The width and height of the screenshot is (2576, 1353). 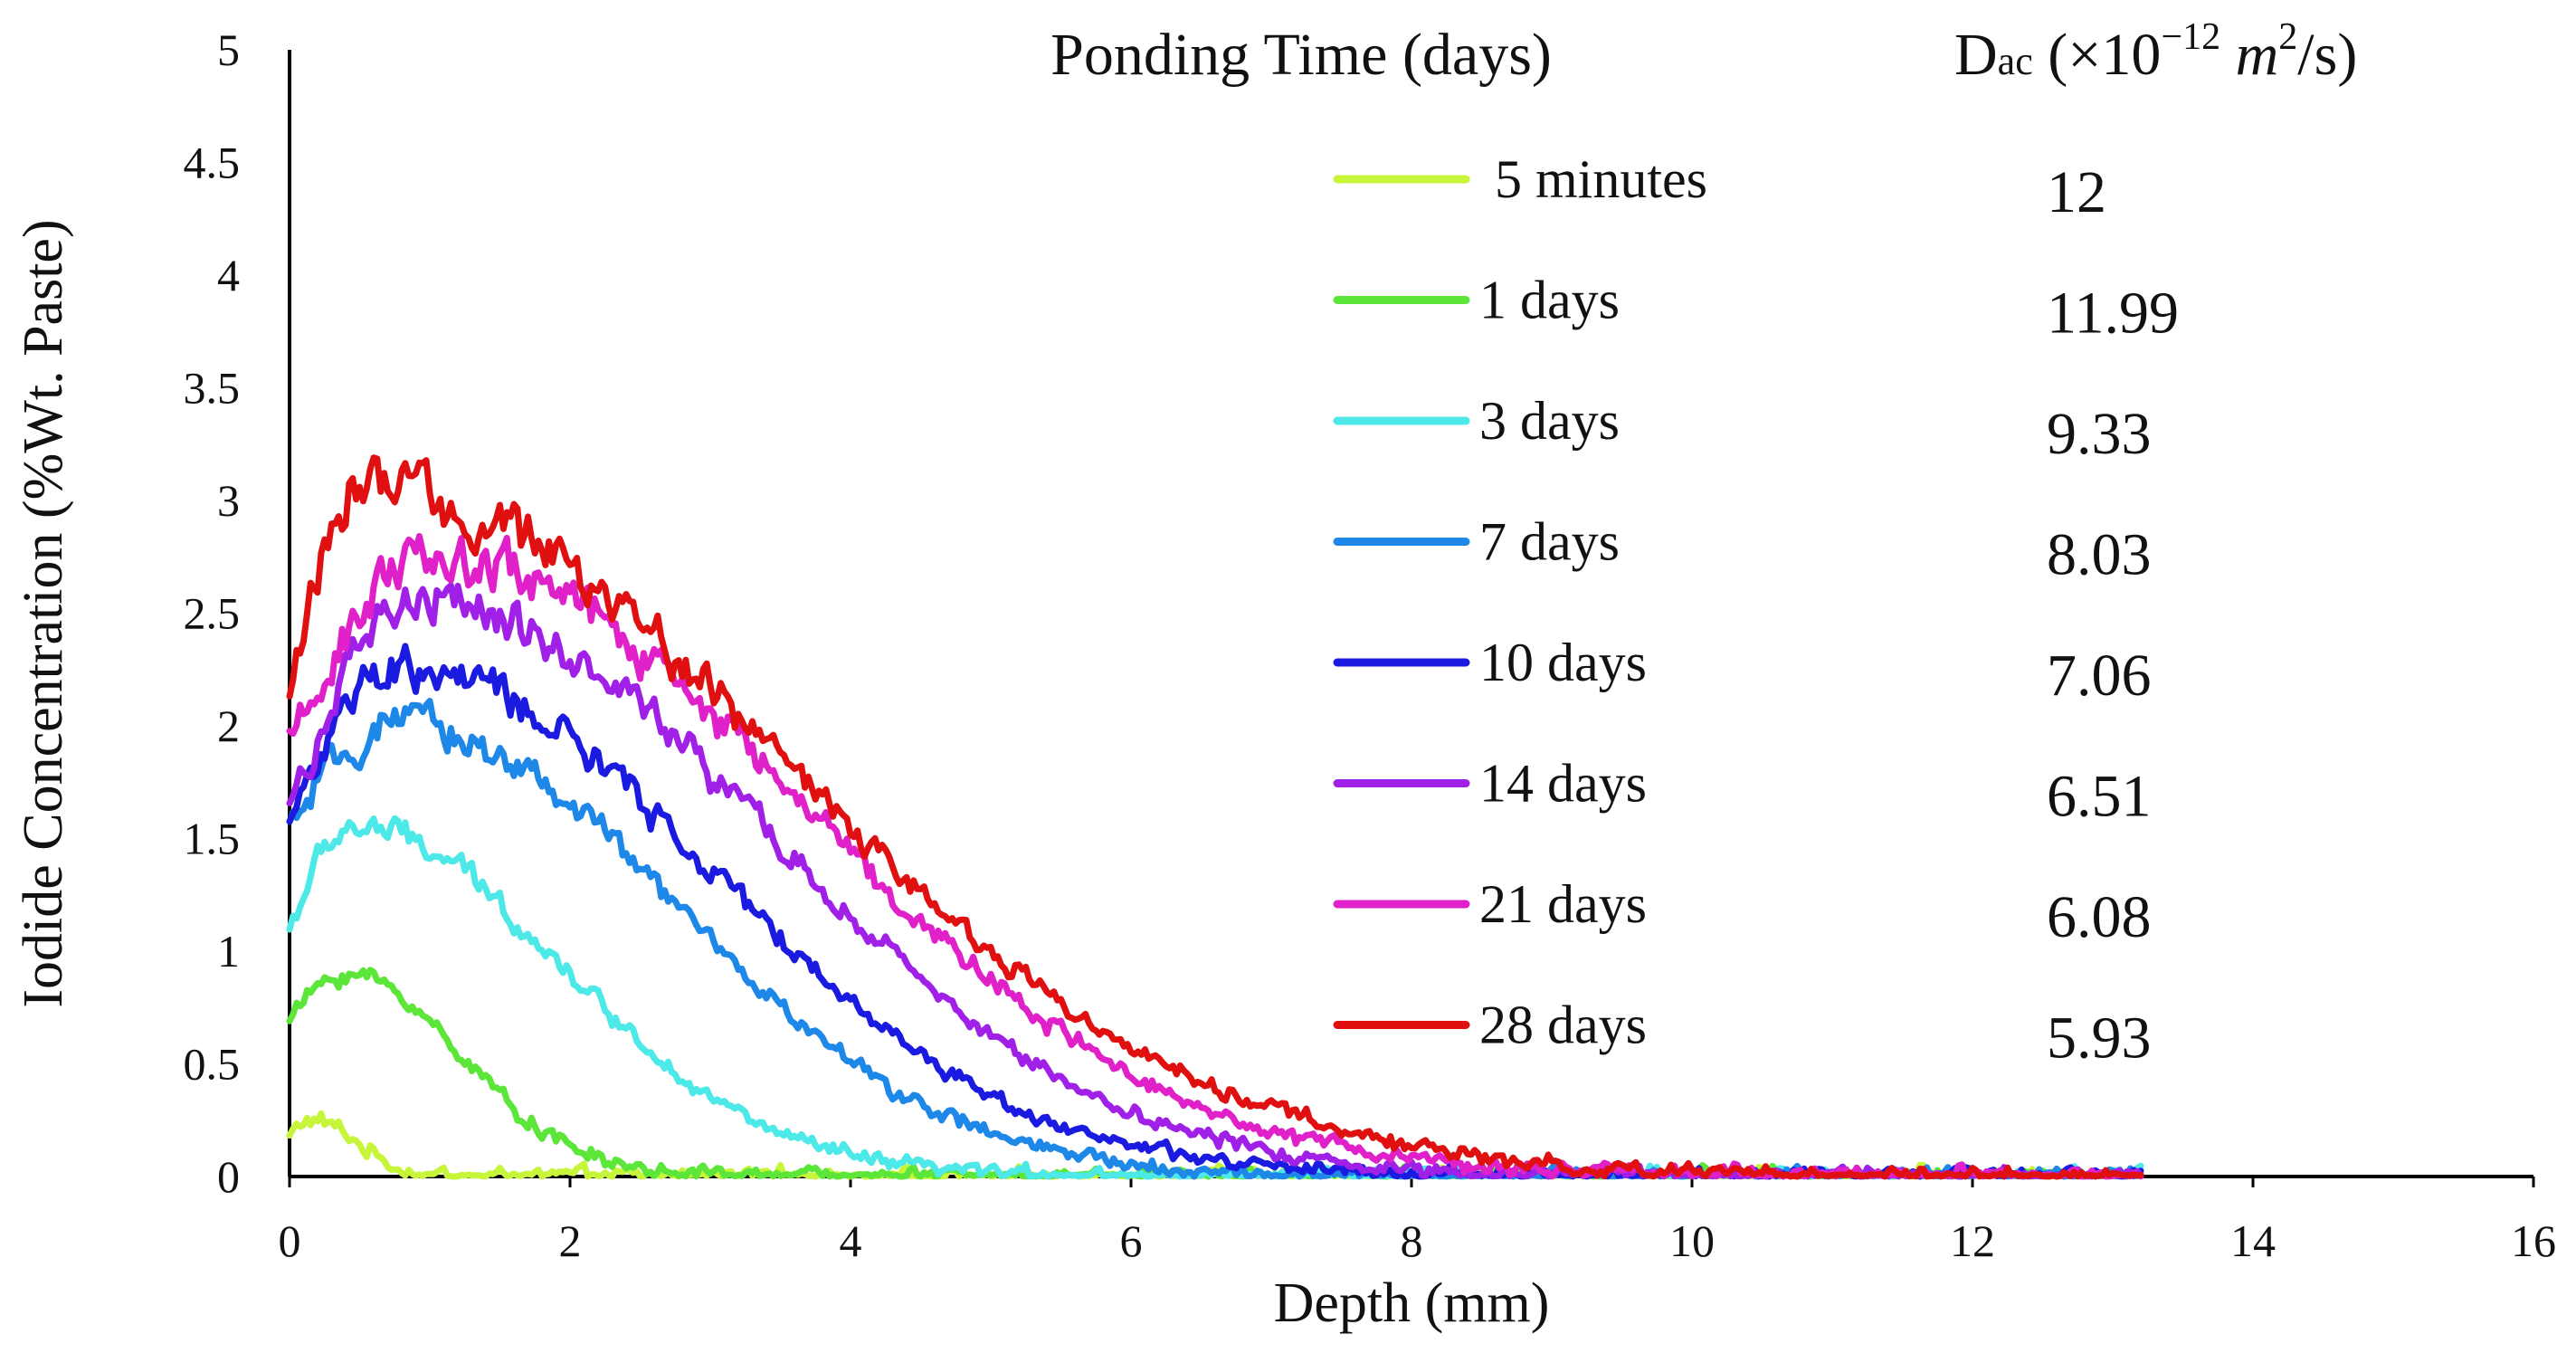 I want to click on y-tick-label: 2.5, so click(x=213, y=613).